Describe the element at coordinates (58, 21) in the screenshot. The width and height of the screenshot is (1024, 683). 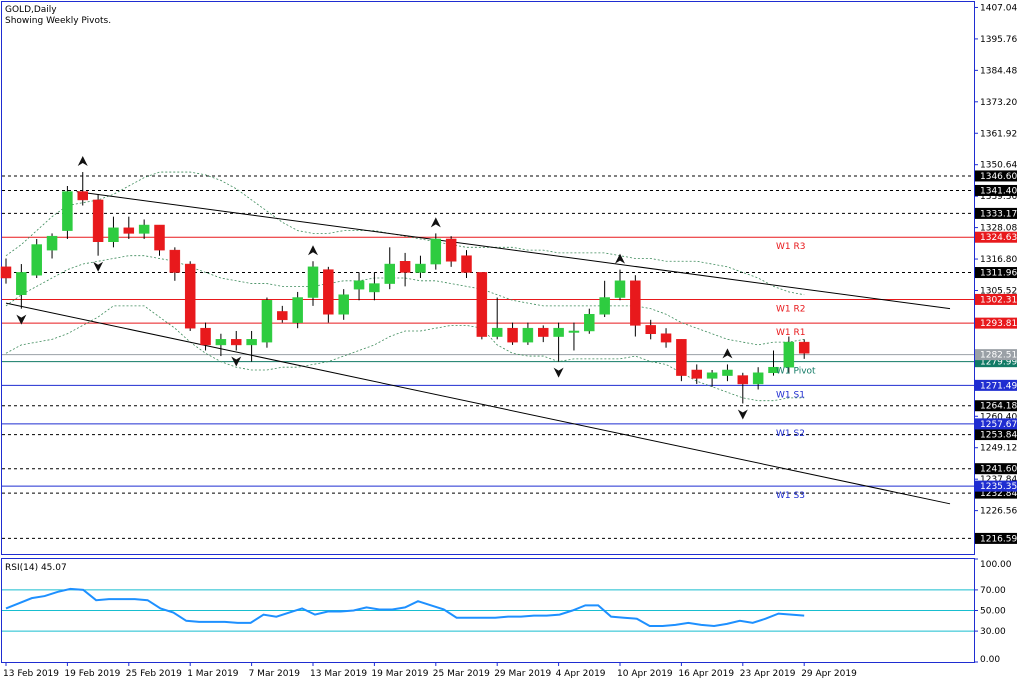
I see `chart-subtitle: Showing Weekly Pivots.` at that location.